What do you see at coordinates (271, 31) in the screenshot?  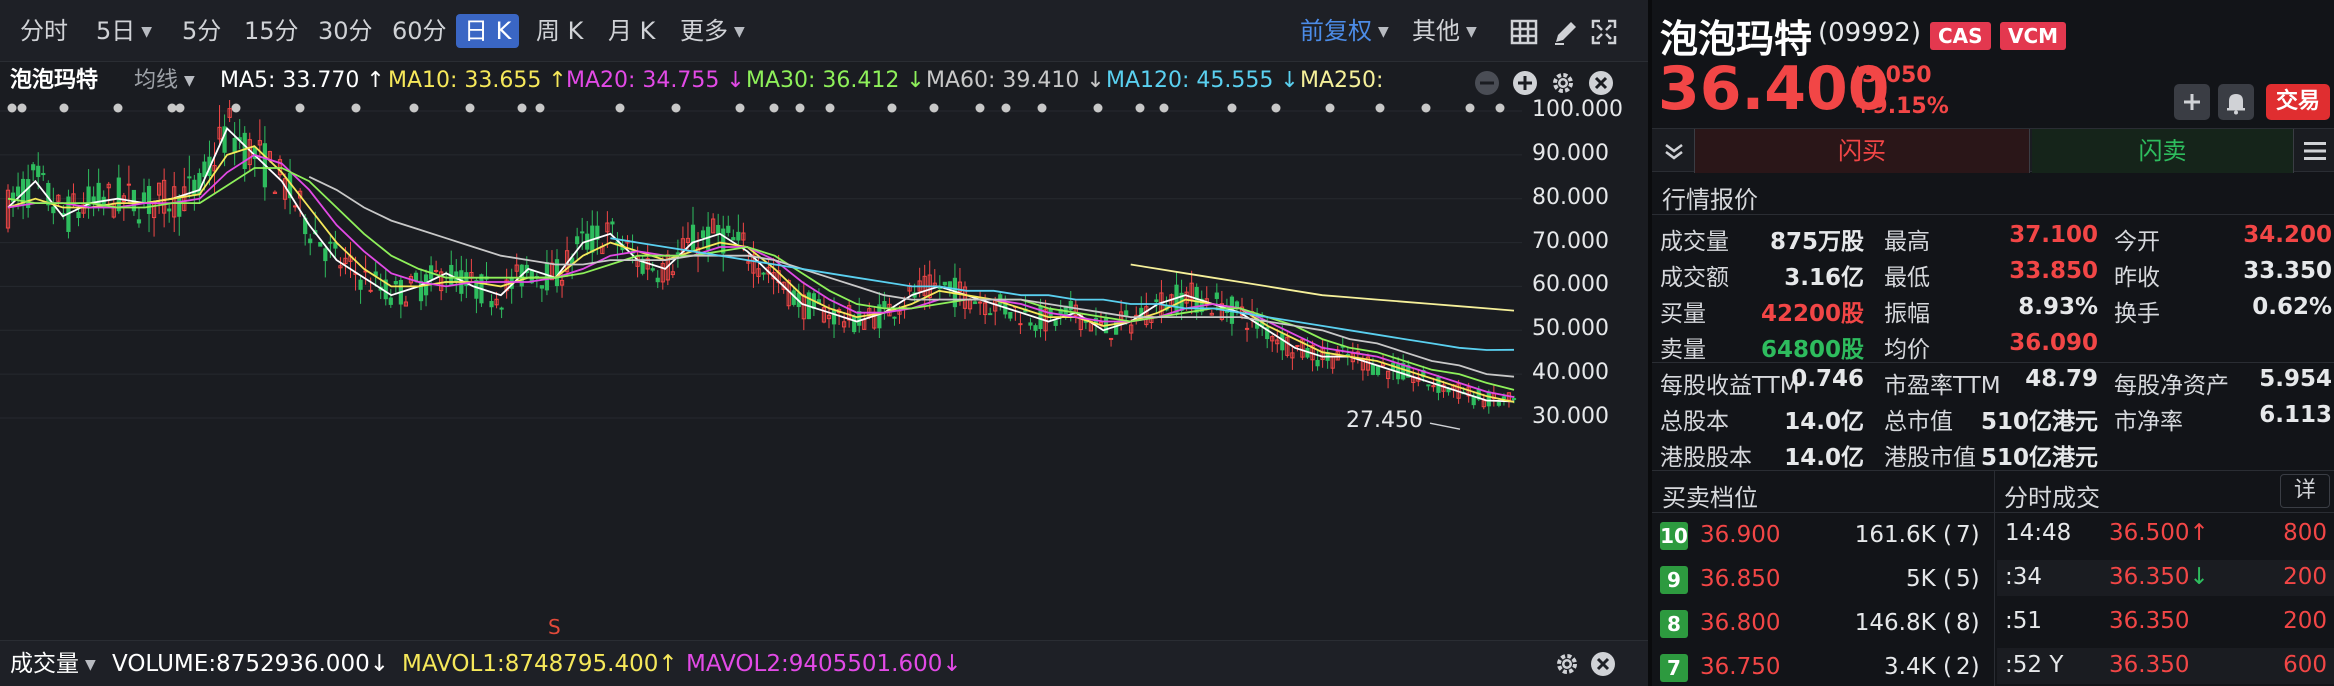 I see `period-tab-15min: 15分` at bounding box center [271, 31].